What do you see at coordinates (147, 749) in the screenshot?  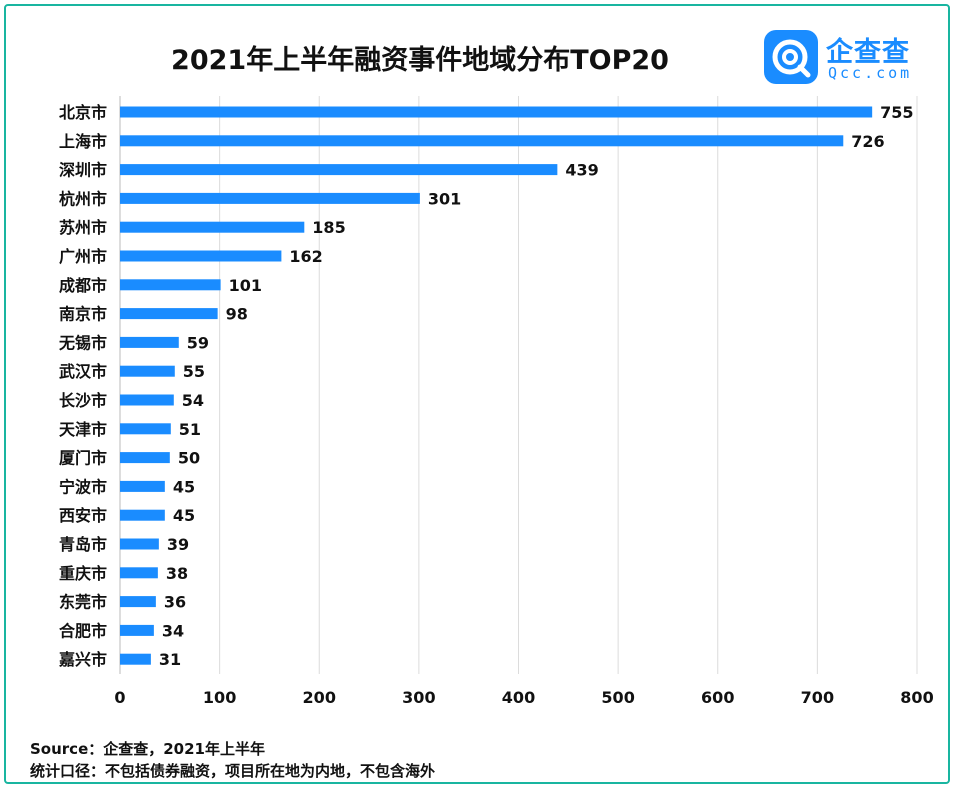 I see `footer-source: Source：企查查，2021年上半年` at bounding box center [147, 749].